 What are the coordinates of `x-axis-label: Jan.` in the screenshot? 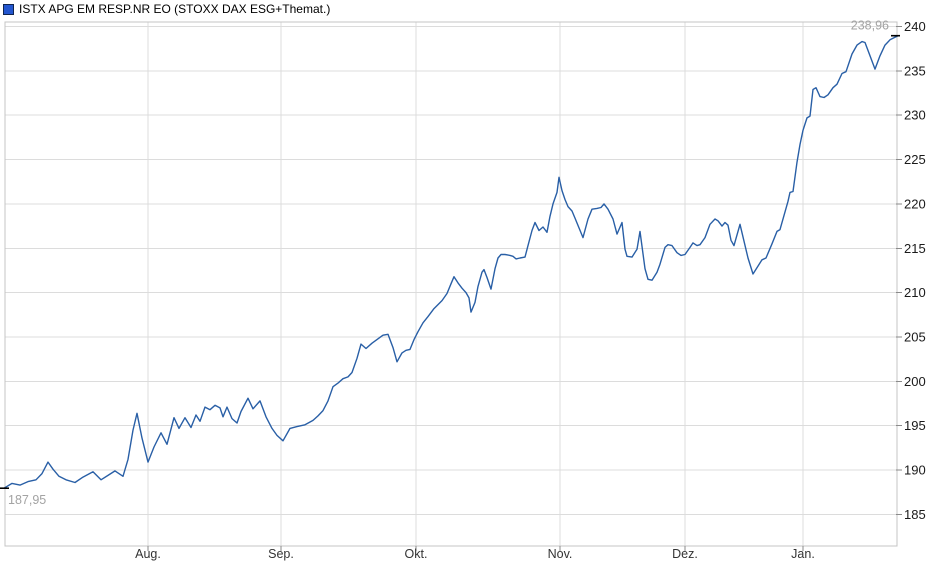 It's located at (803, 554).